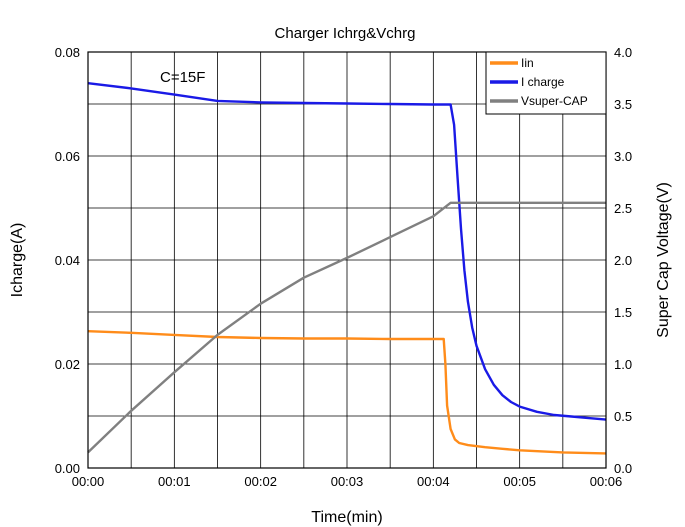 This screenshot has width=685, height=527. I want to click on legend: Iin I charge Vsuper-CAP, so click(546, 83).